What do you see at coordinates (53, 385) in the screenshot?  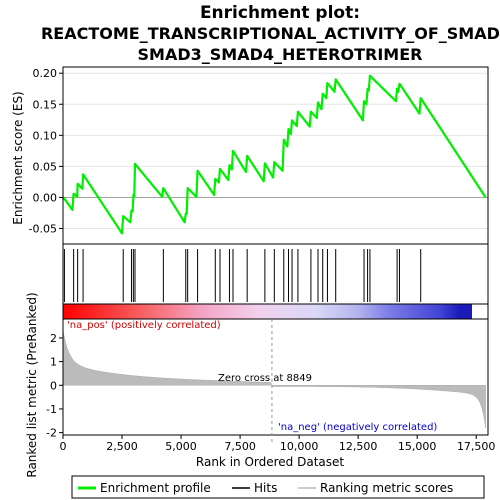 I see `metric-tick-label: 0` at bounding box center [53, 385].